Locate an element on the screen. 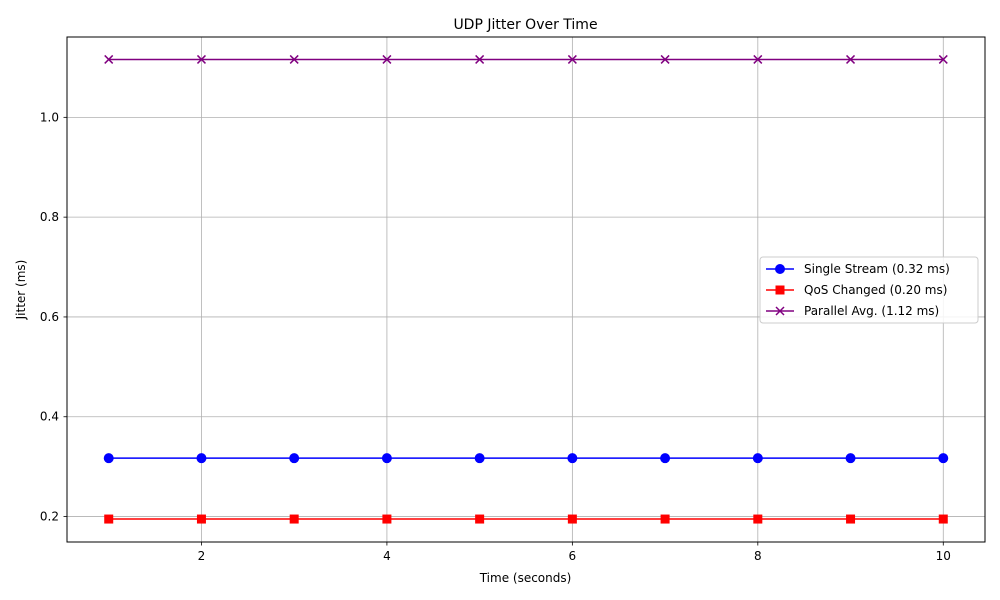  legend-frame is located at coordinates (869, 290).